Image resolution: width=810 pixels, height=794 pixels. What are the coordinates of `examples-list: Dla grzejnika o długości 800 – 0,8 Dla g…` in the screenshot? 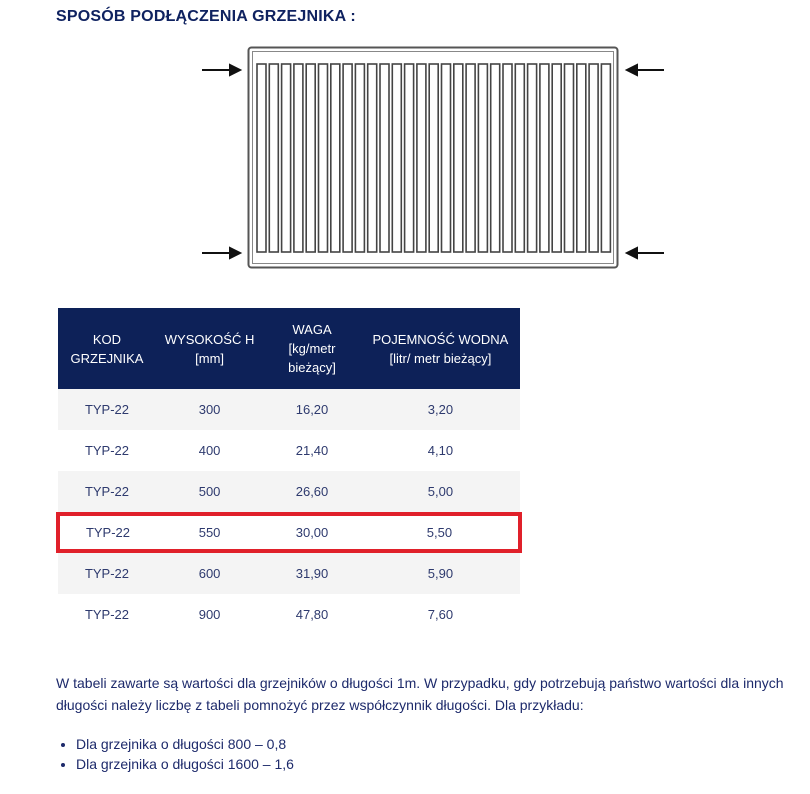 It's located at (175, 754).